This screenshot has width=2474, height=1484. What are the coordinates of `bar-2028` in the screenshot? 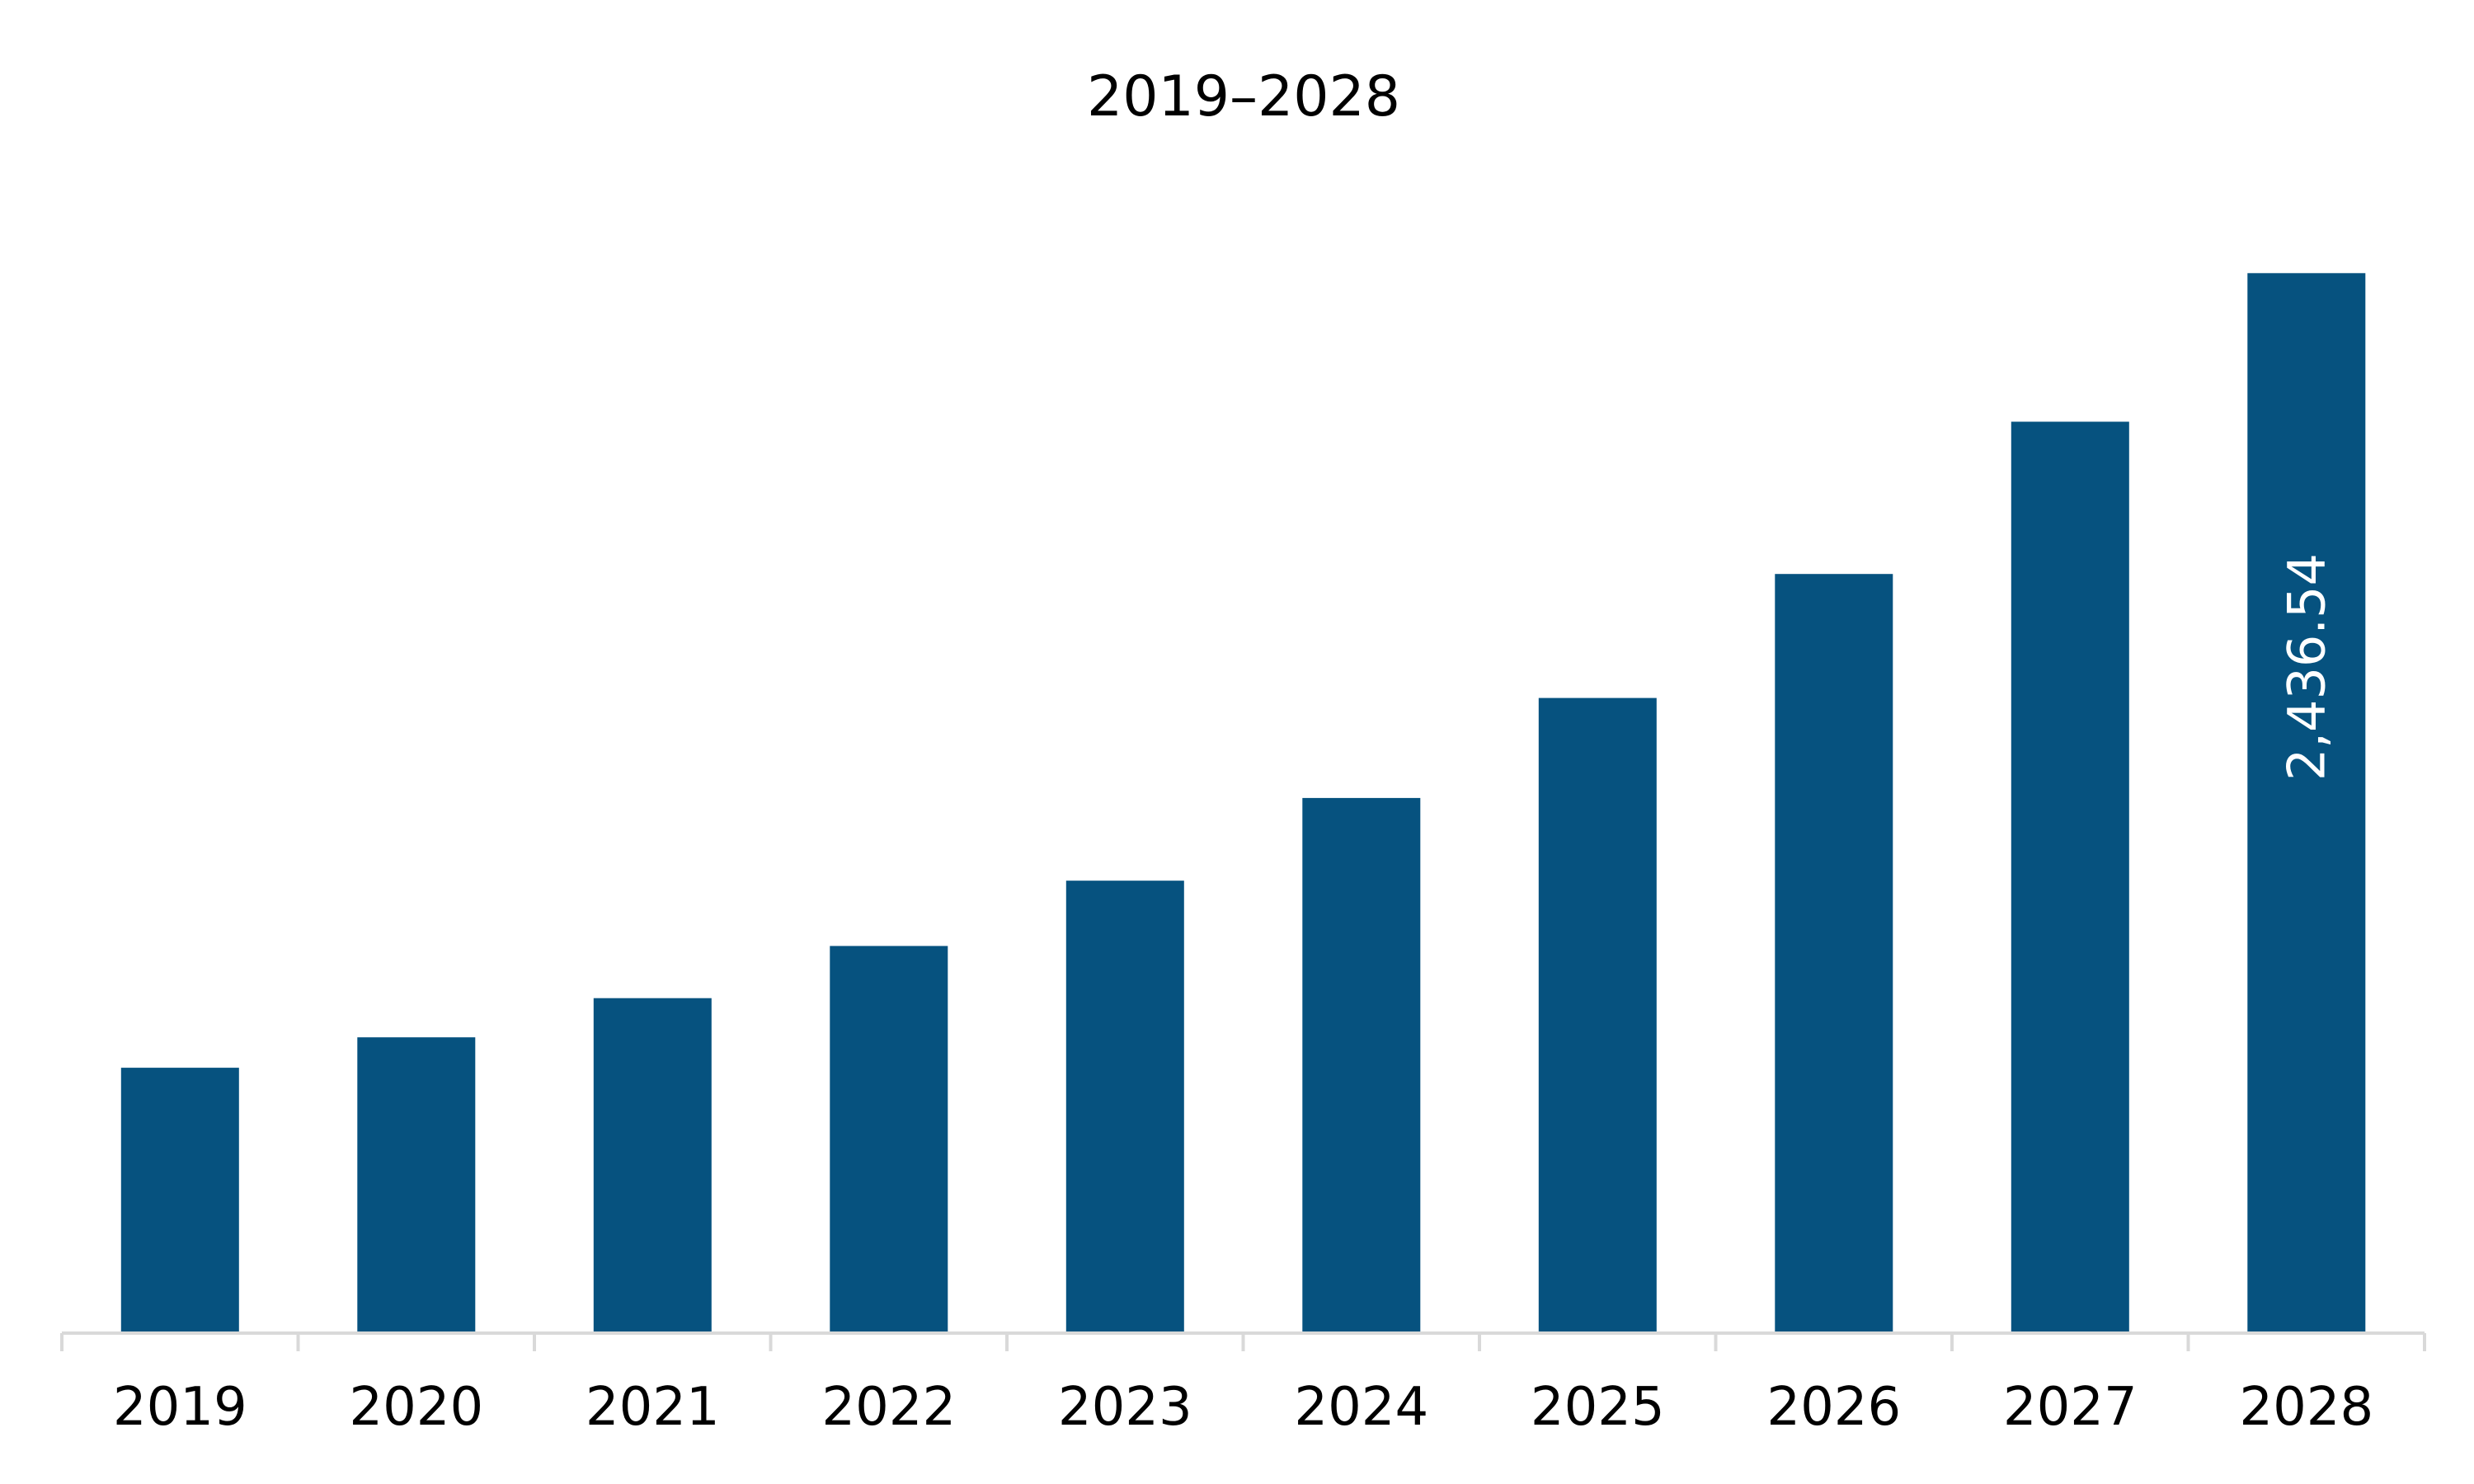 It's located at (2306, 803).